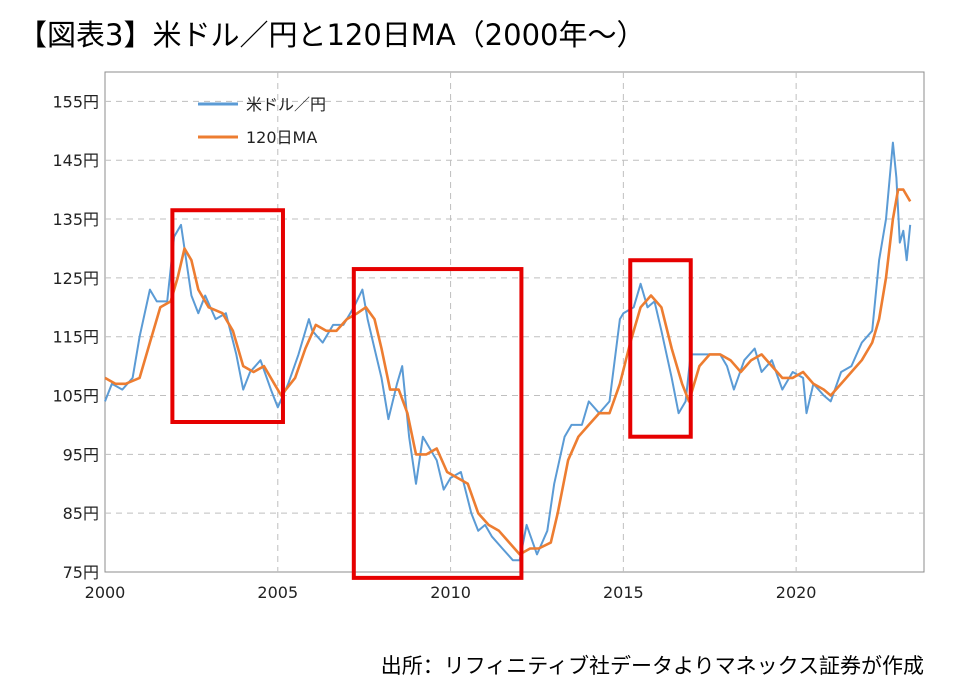 The height and width of the screenshot is (695, 960). Describe the element at coordinates (75, 396) in the screenshot. I see `y-tick-label: 105円` at that location.